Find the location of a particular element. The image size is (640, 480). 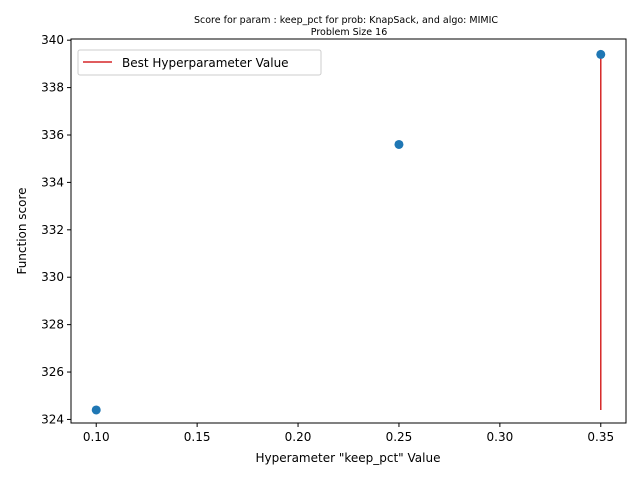

x-tick-label: 0.30 is located at coordinates (500, 437).